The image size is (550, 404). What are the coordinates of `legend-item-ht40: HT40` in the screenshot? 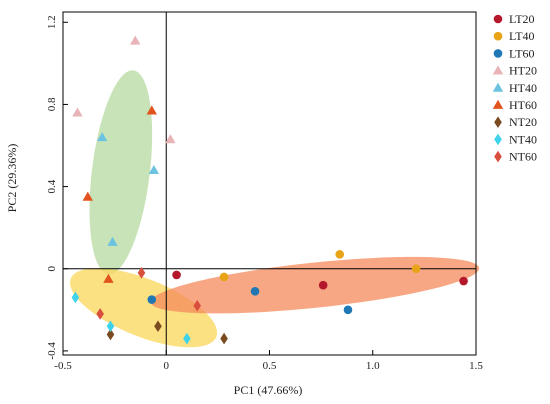 It's located at (514, 88).